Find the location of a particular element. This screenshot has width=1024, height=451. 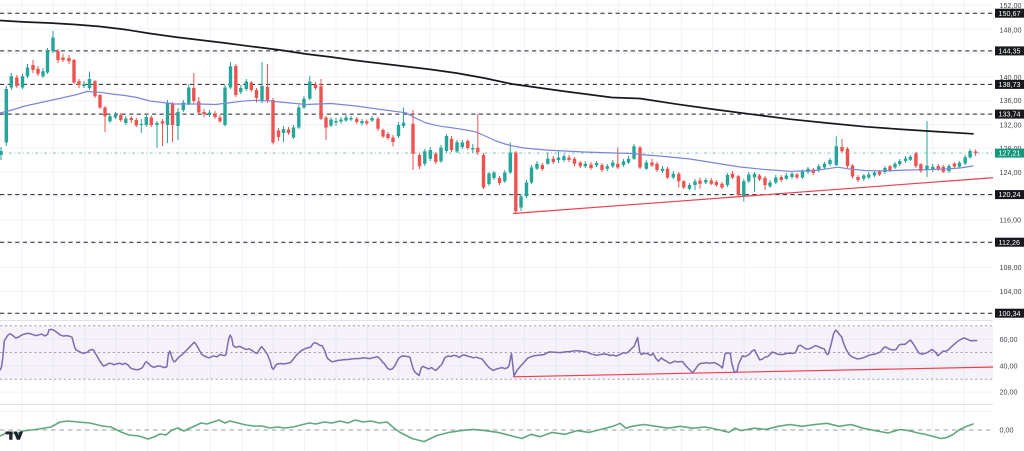

svg-text: 144,35 is located at coordinates (1010, 51).